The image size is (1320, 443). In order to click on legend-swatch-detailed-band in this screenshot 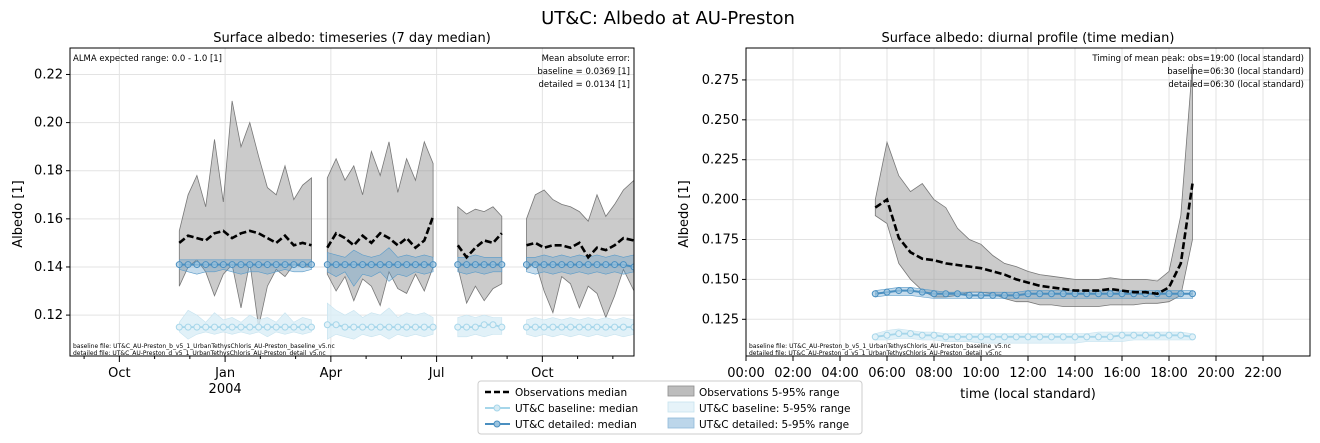, I will do `click(681, 423)`.